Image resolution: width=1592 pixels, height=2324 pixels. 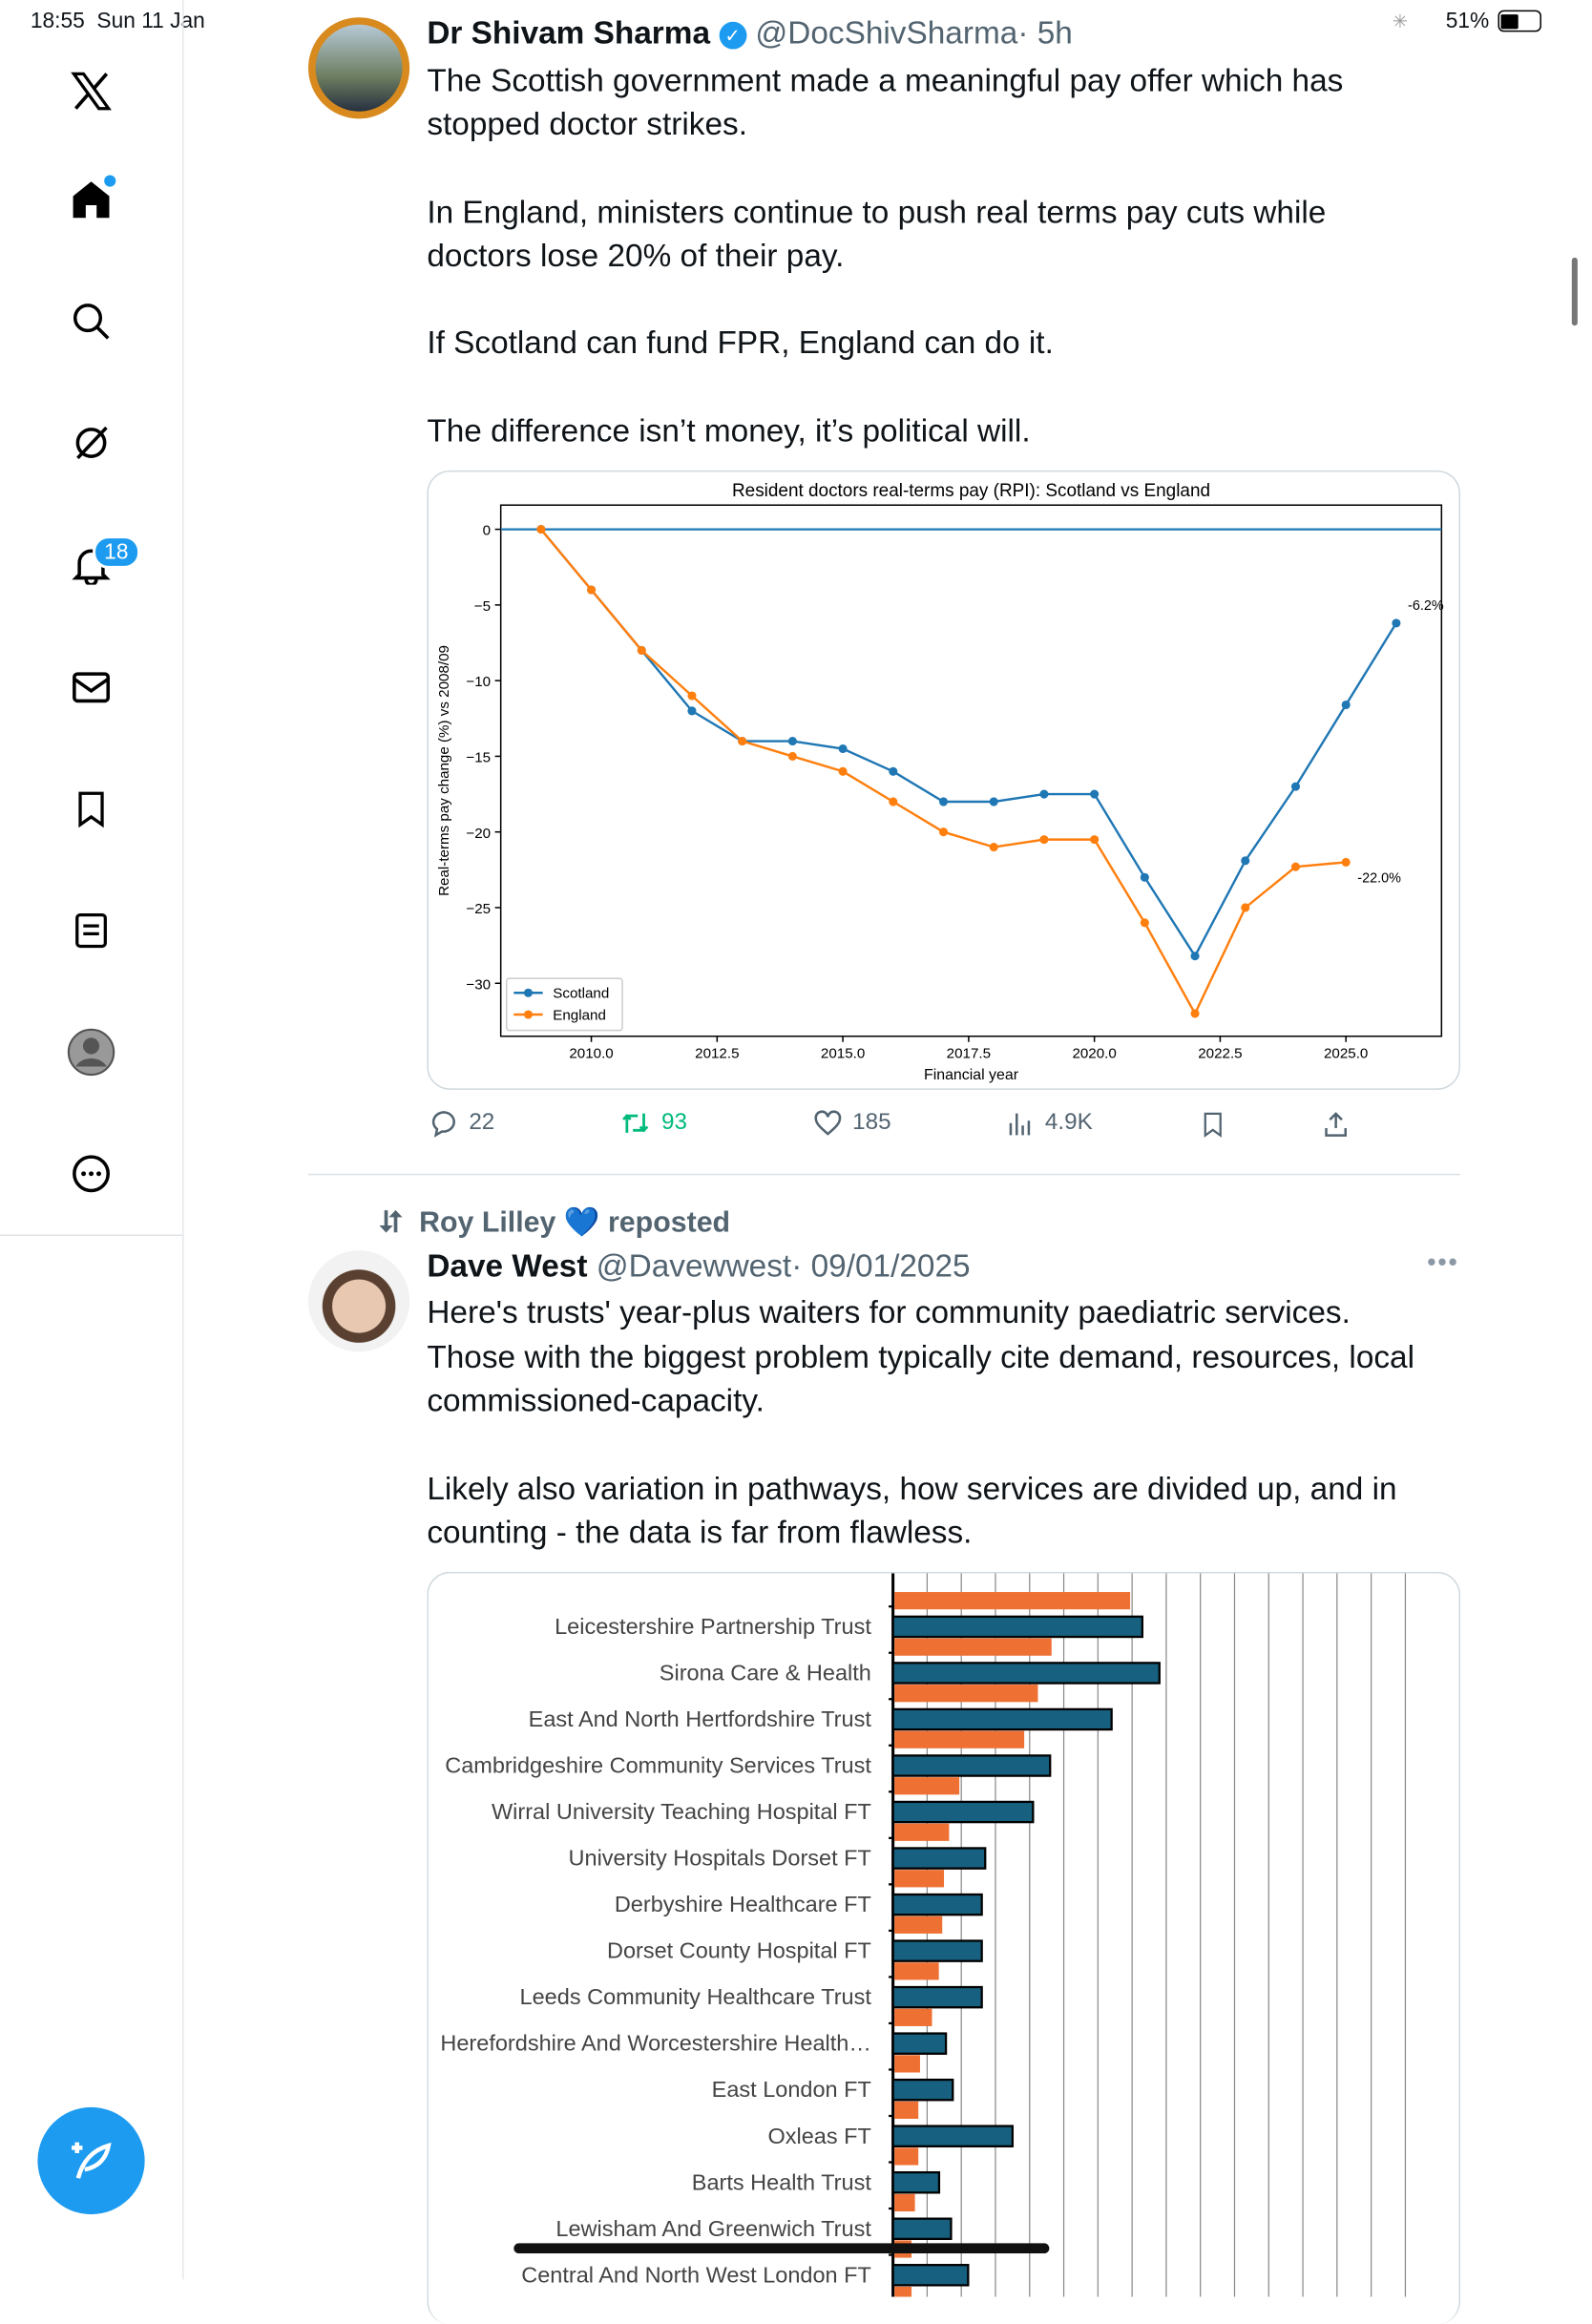 I want to click on compose-button, so click(x=91, y=2160).